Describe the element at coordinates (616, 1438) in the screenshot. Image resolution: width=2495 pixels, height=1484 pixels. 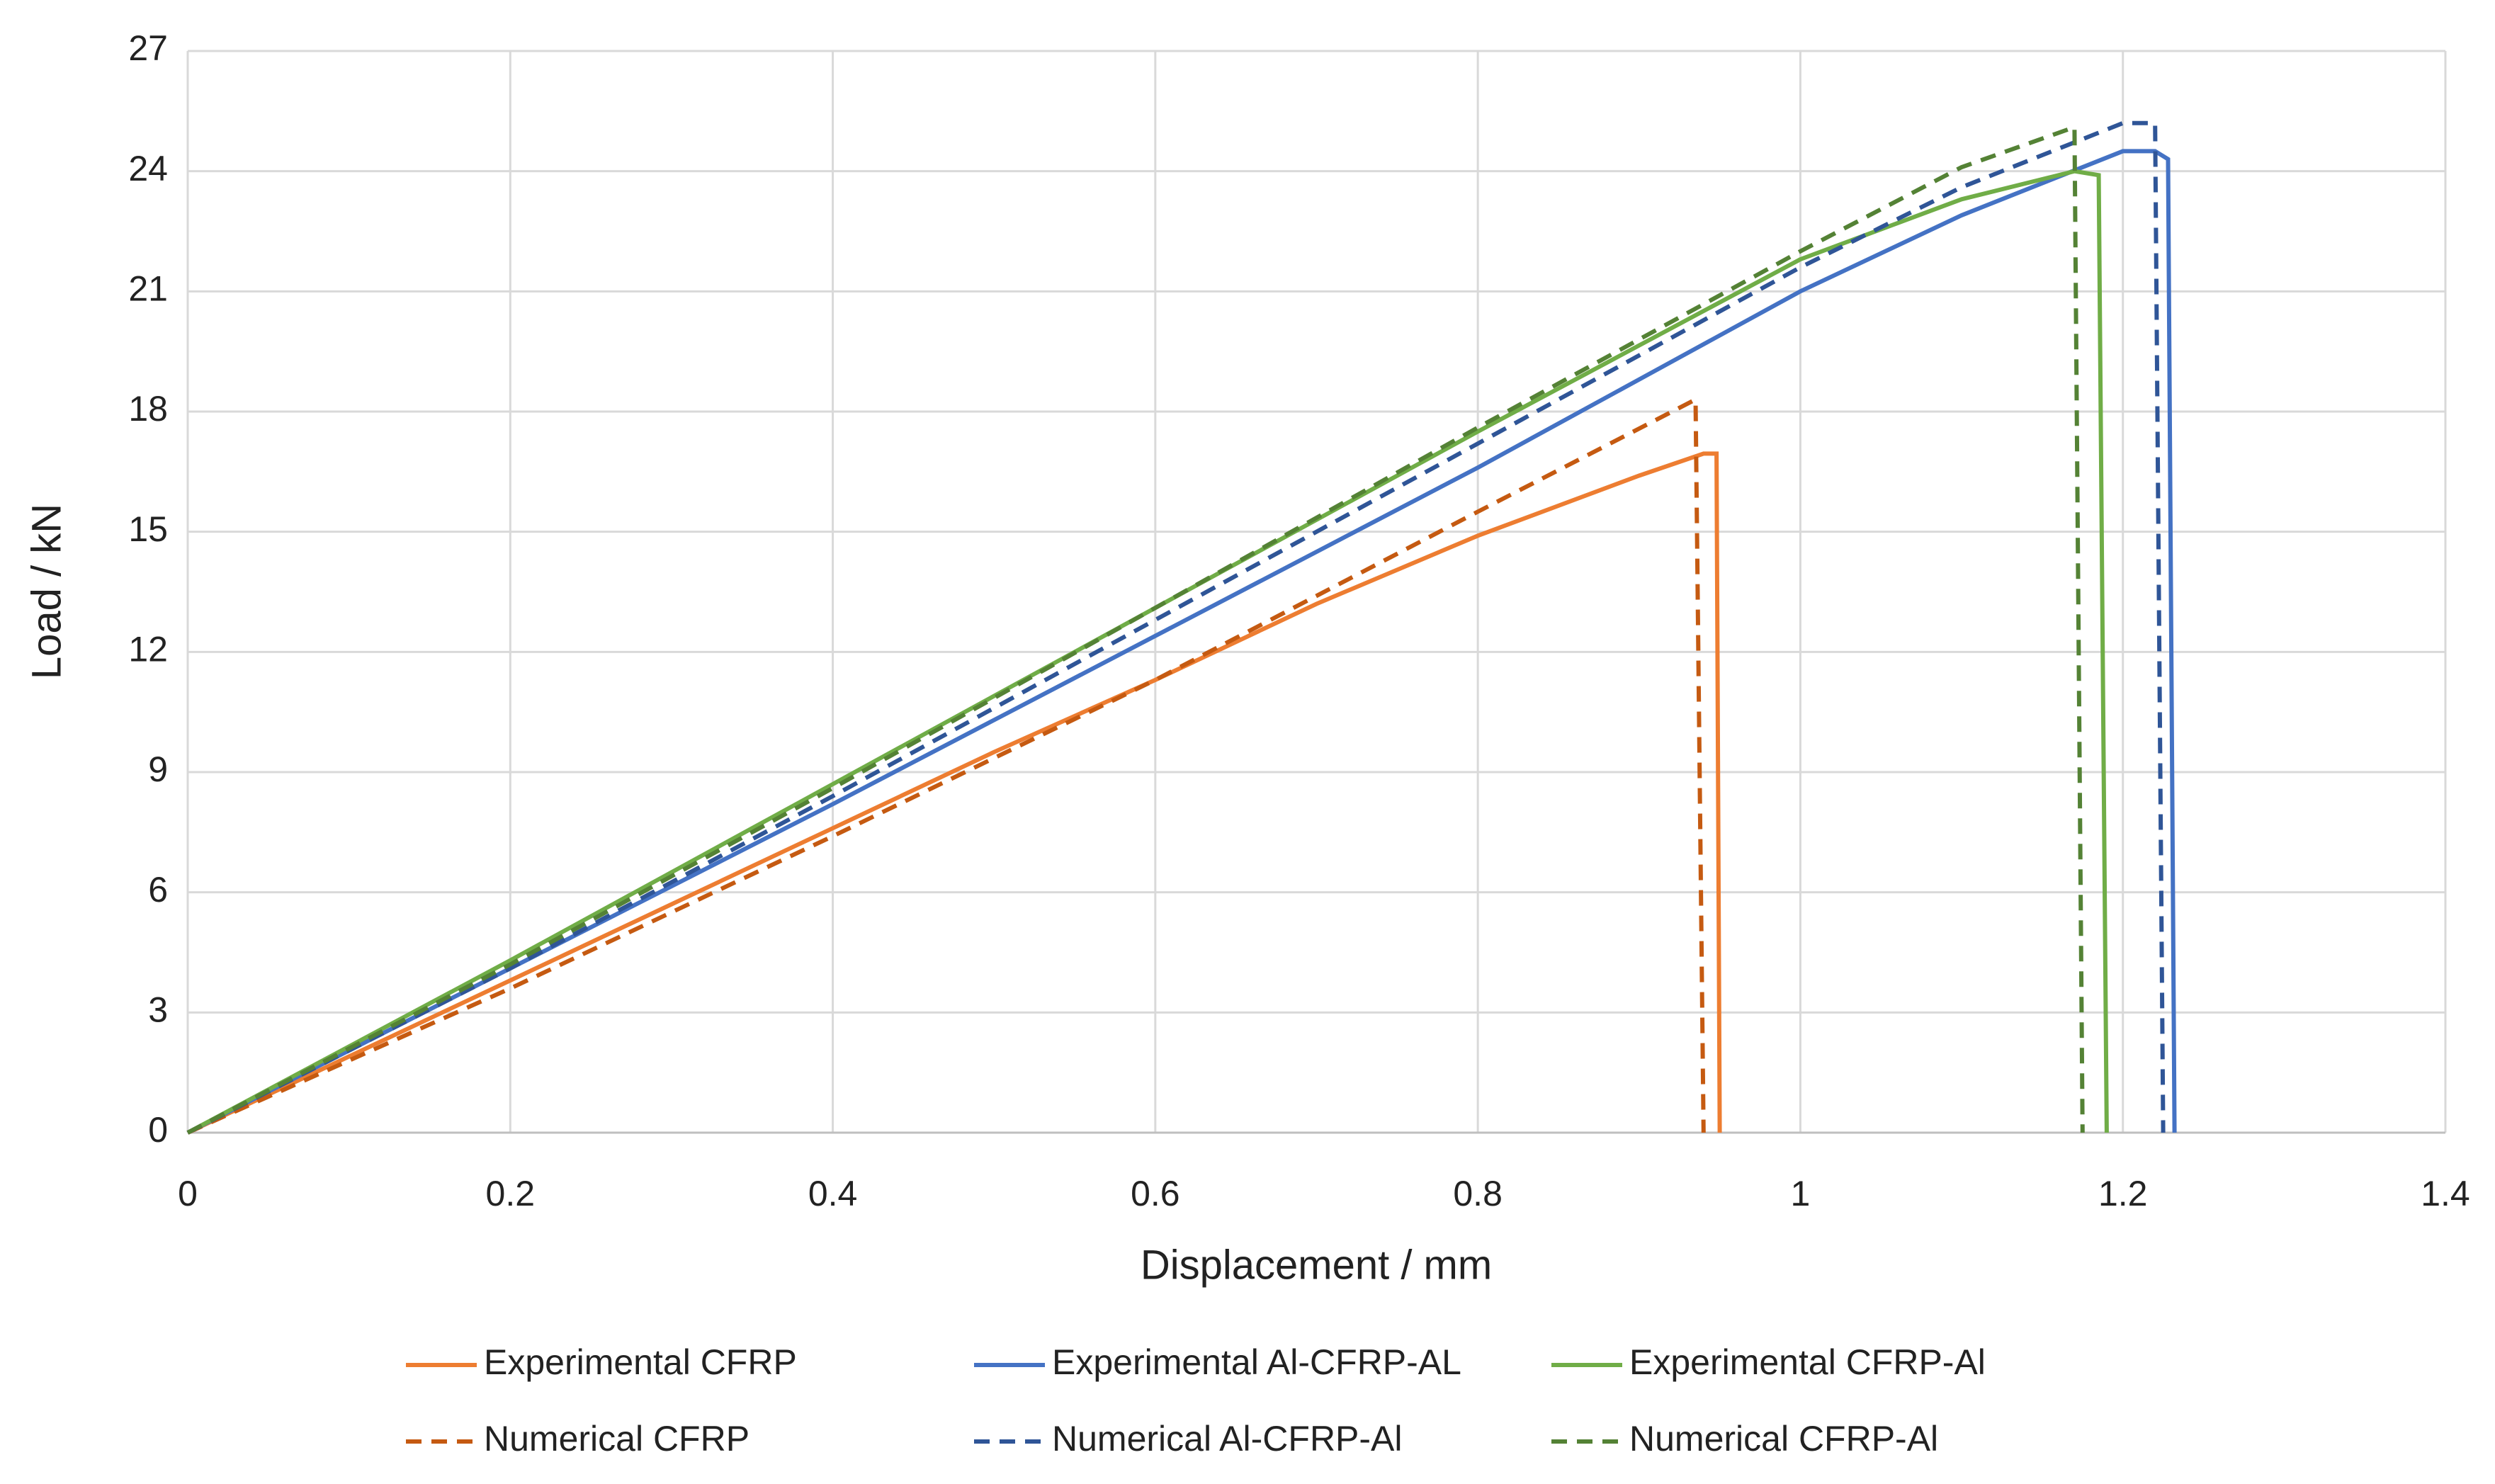
I see `legend-label: Numerical CFRP` at that location.